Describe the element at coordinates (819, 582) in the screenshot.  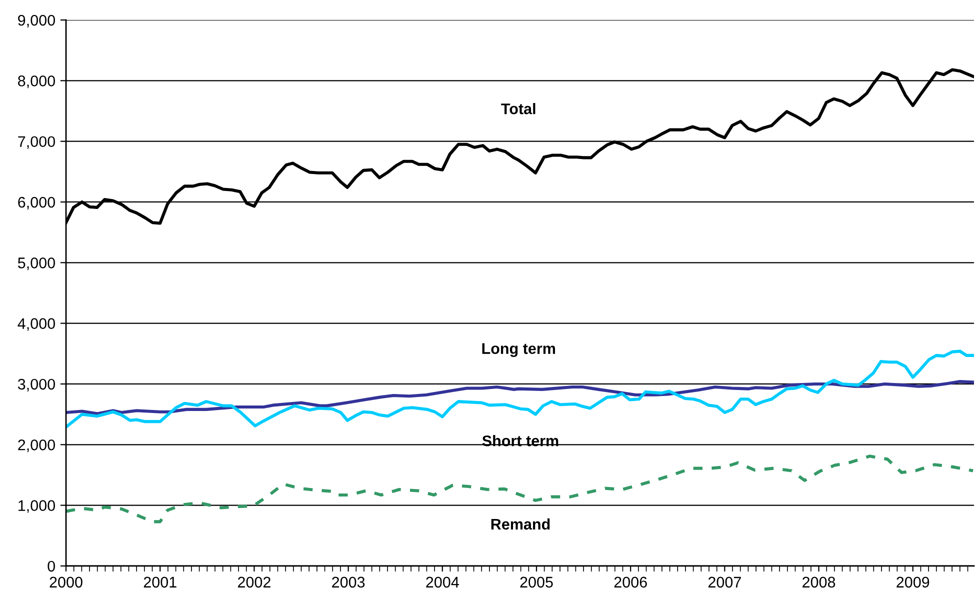
I see `x-tick-label: 2008` at that location.